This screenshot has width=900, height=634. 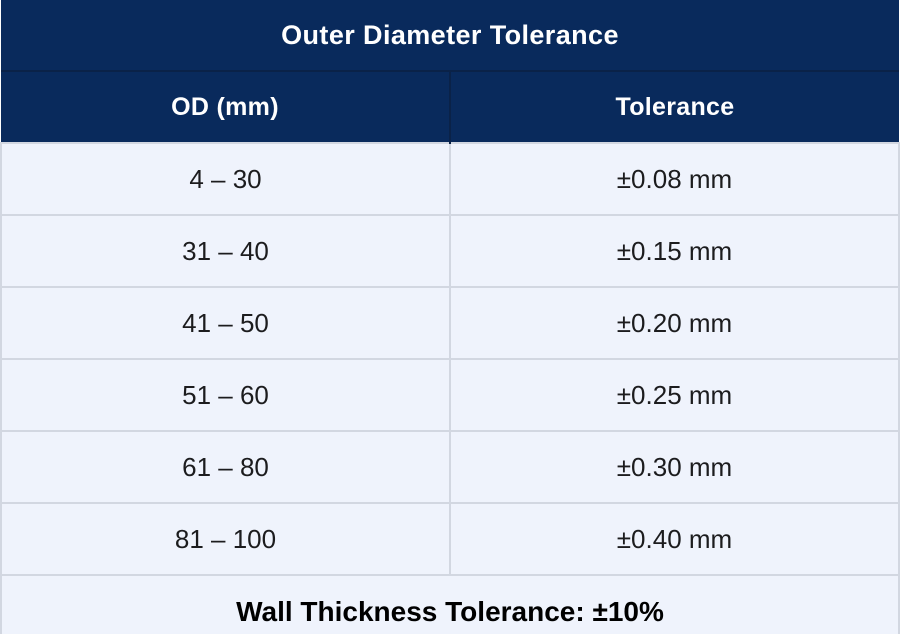 What do you see at coordinates (674, 539) in the screenshot?
I see `tolerance-cell: ±0.40 mm` at bounding box center [674, 539].